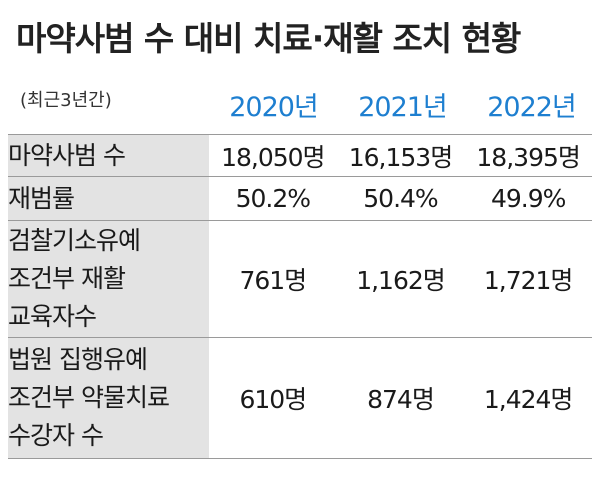 The image size is (600, 493). I want to click on year-header: 2020년 2021년 2022년, so click(402, 108).